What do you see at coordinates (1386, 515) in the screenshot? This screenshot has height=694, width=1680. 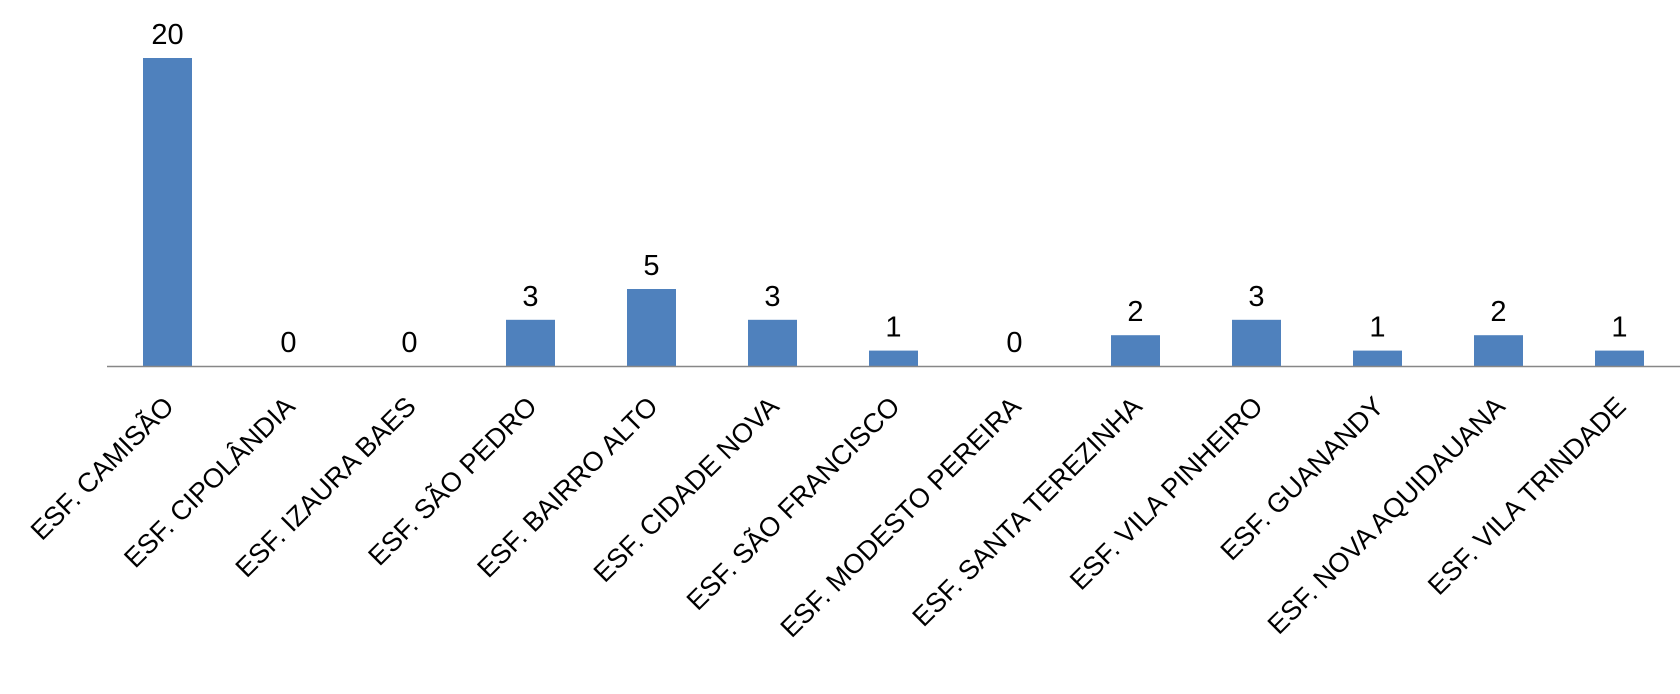 I see `x-tick-label: ESF. NOVA AQUIDAUANA` at bounding box center [1386, 515].